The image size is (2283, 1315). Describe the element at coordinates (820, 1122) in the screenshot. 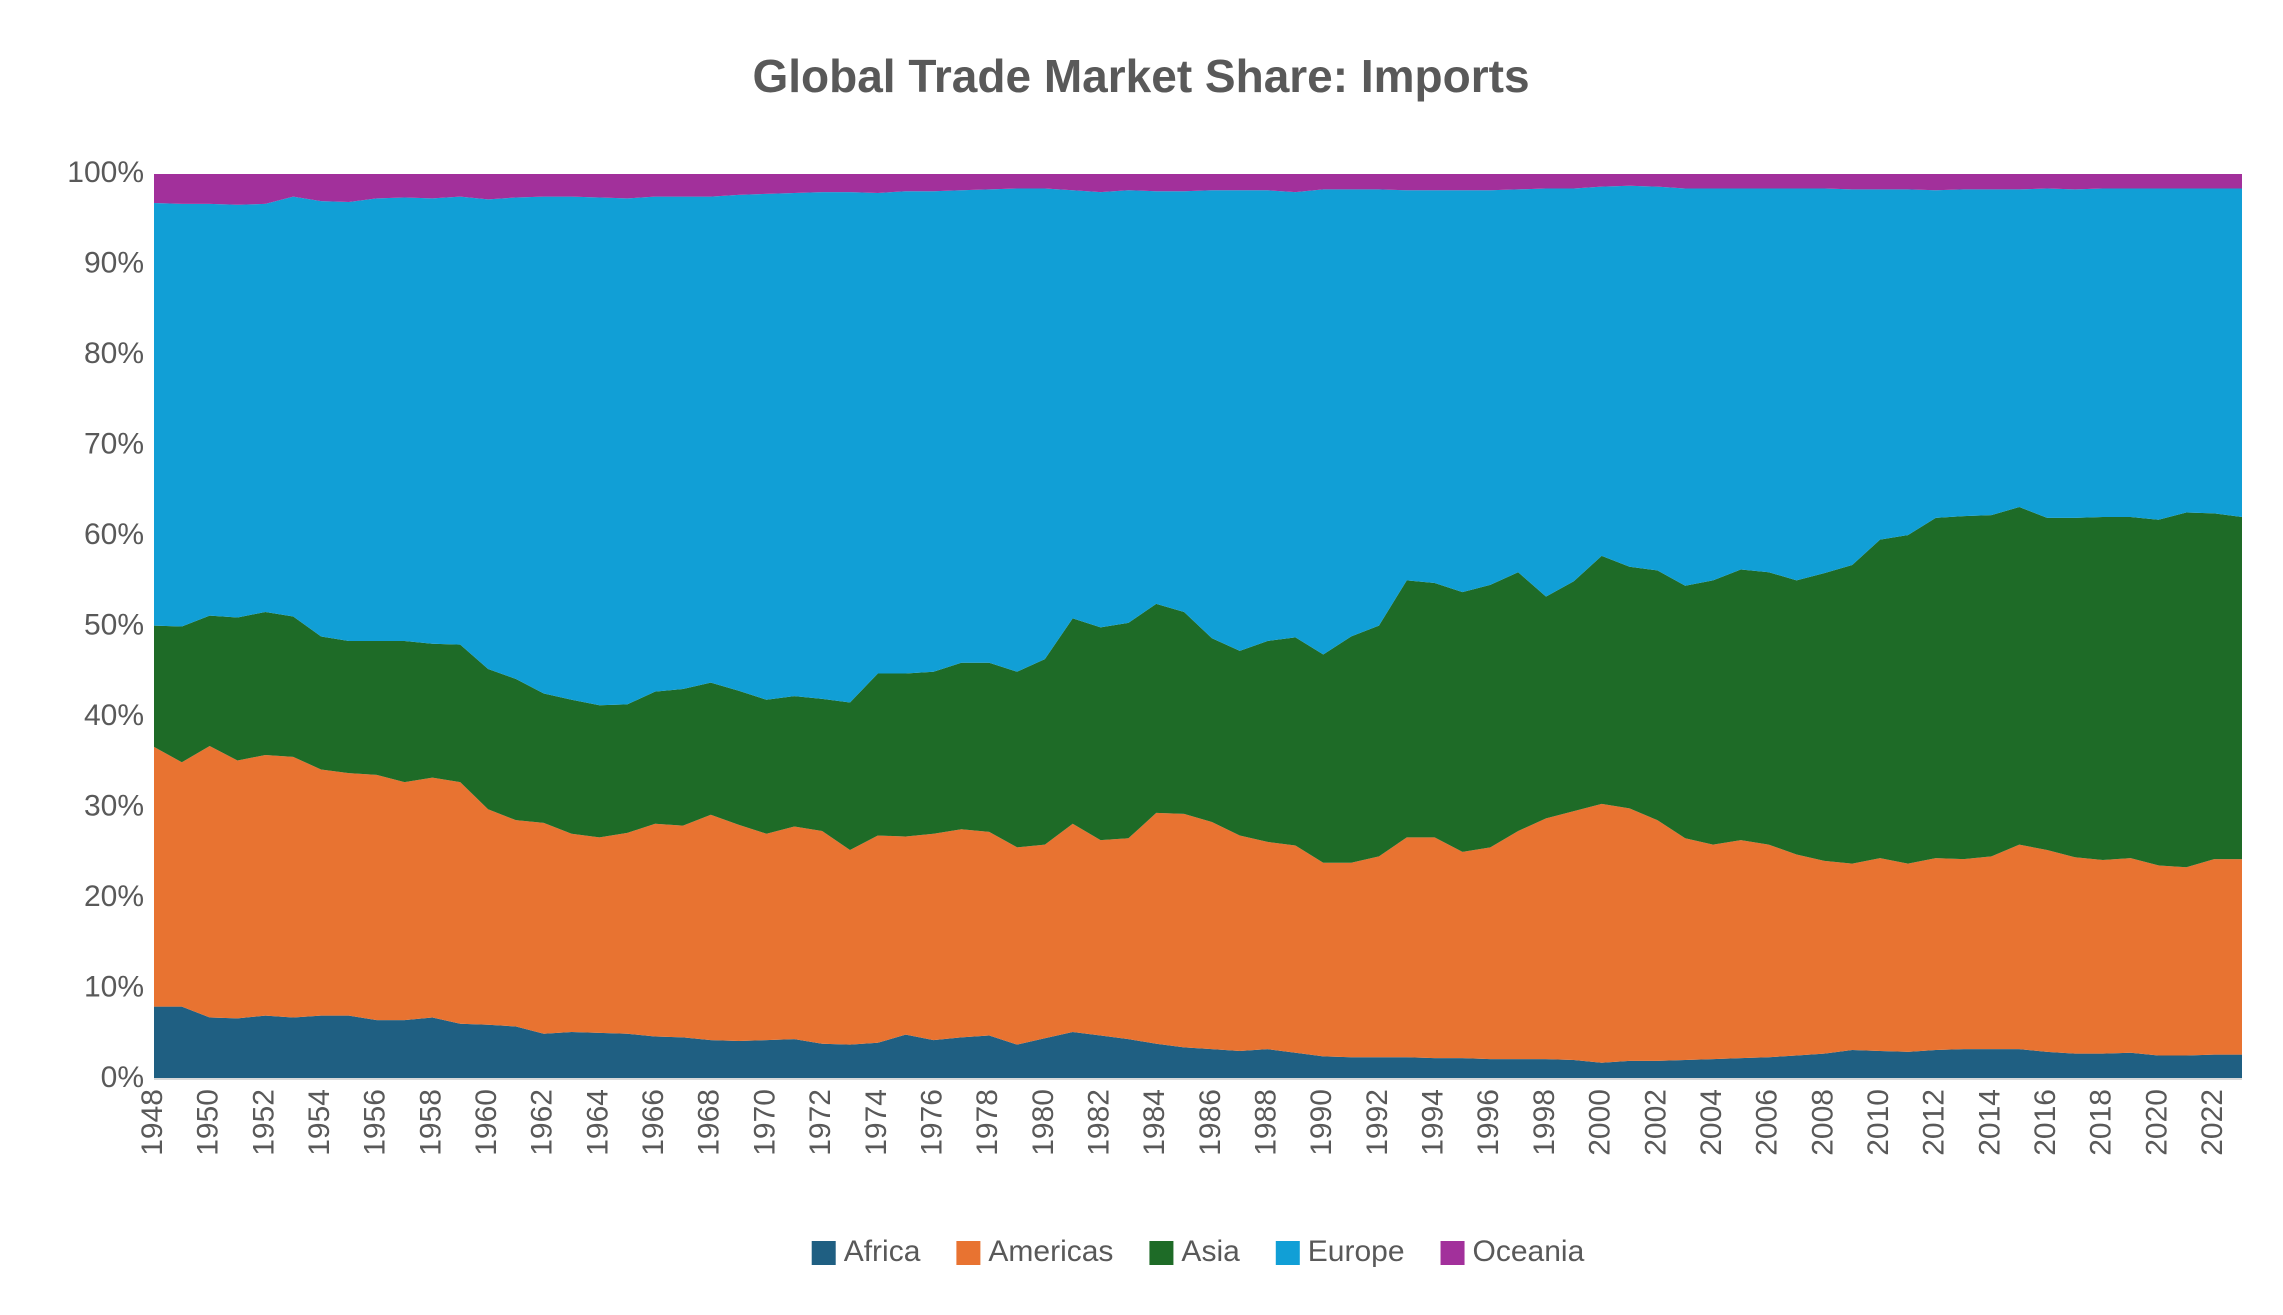

I see `x-tick-label: 1972` at that location.